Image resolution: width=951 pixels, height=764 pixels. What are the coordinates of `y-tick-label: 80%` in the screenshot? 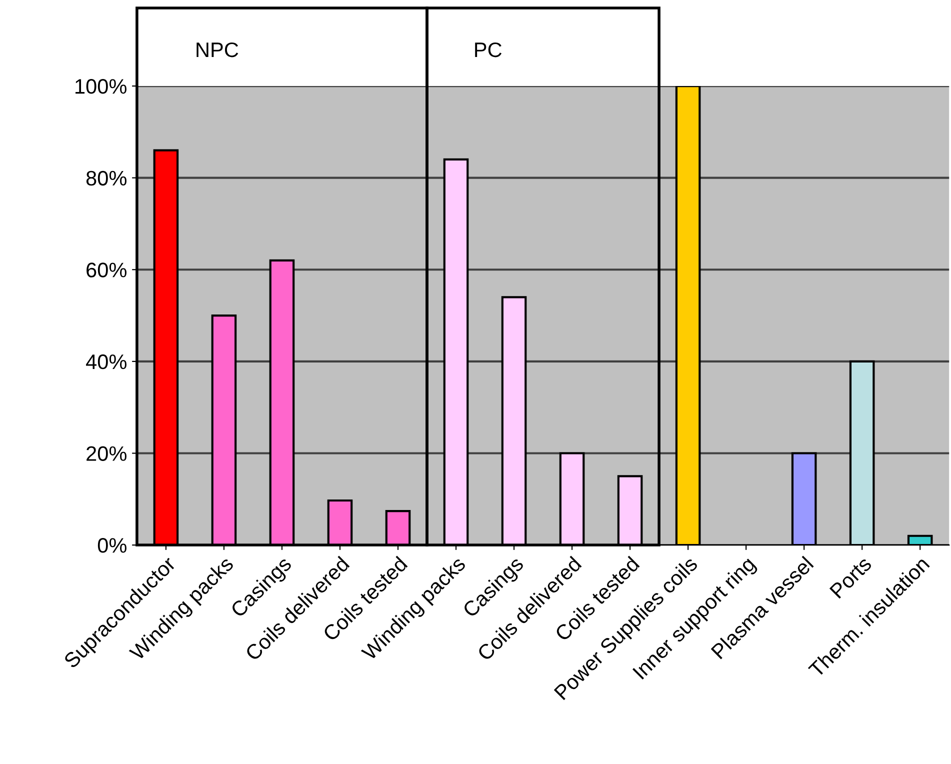 It's located at (106, 178).